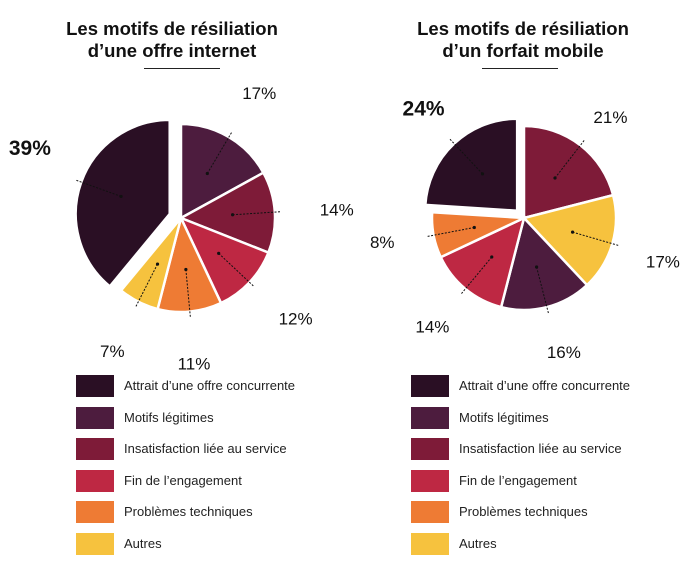  Describe the element at coordinates (296, 318) in the screenshot. I see `slice-label: 12%` at that location.